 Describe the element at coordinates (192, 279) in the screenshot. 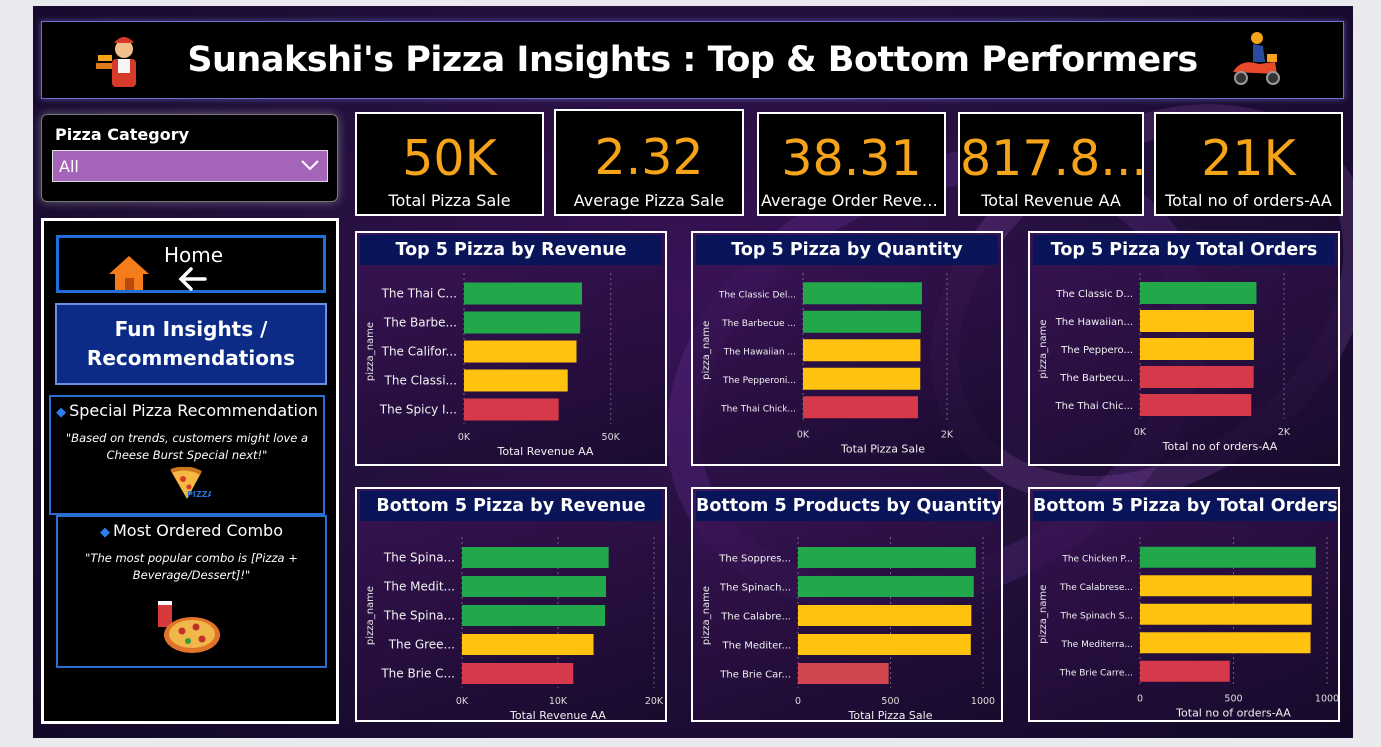

I see `back-arrow-icon` at that location.